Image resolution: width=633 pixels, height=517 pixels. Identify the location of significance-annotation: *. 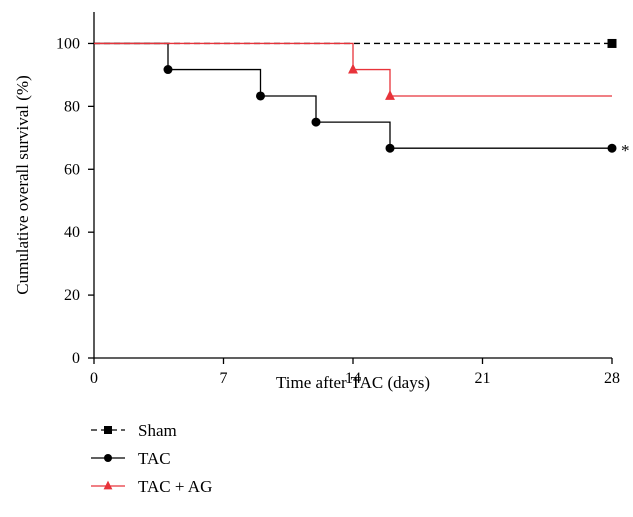
(625, 150).